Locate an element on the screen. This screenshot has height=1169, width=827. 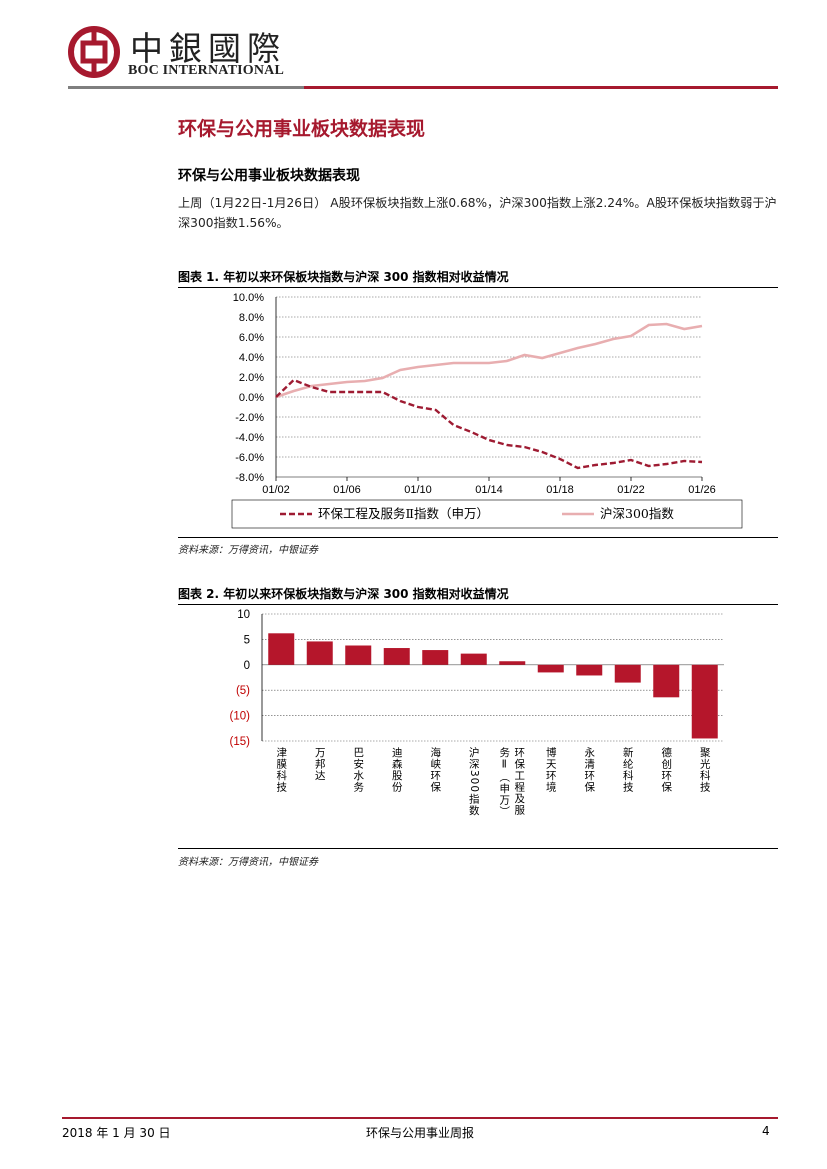
legend-box is located at coordinates (487, 514).